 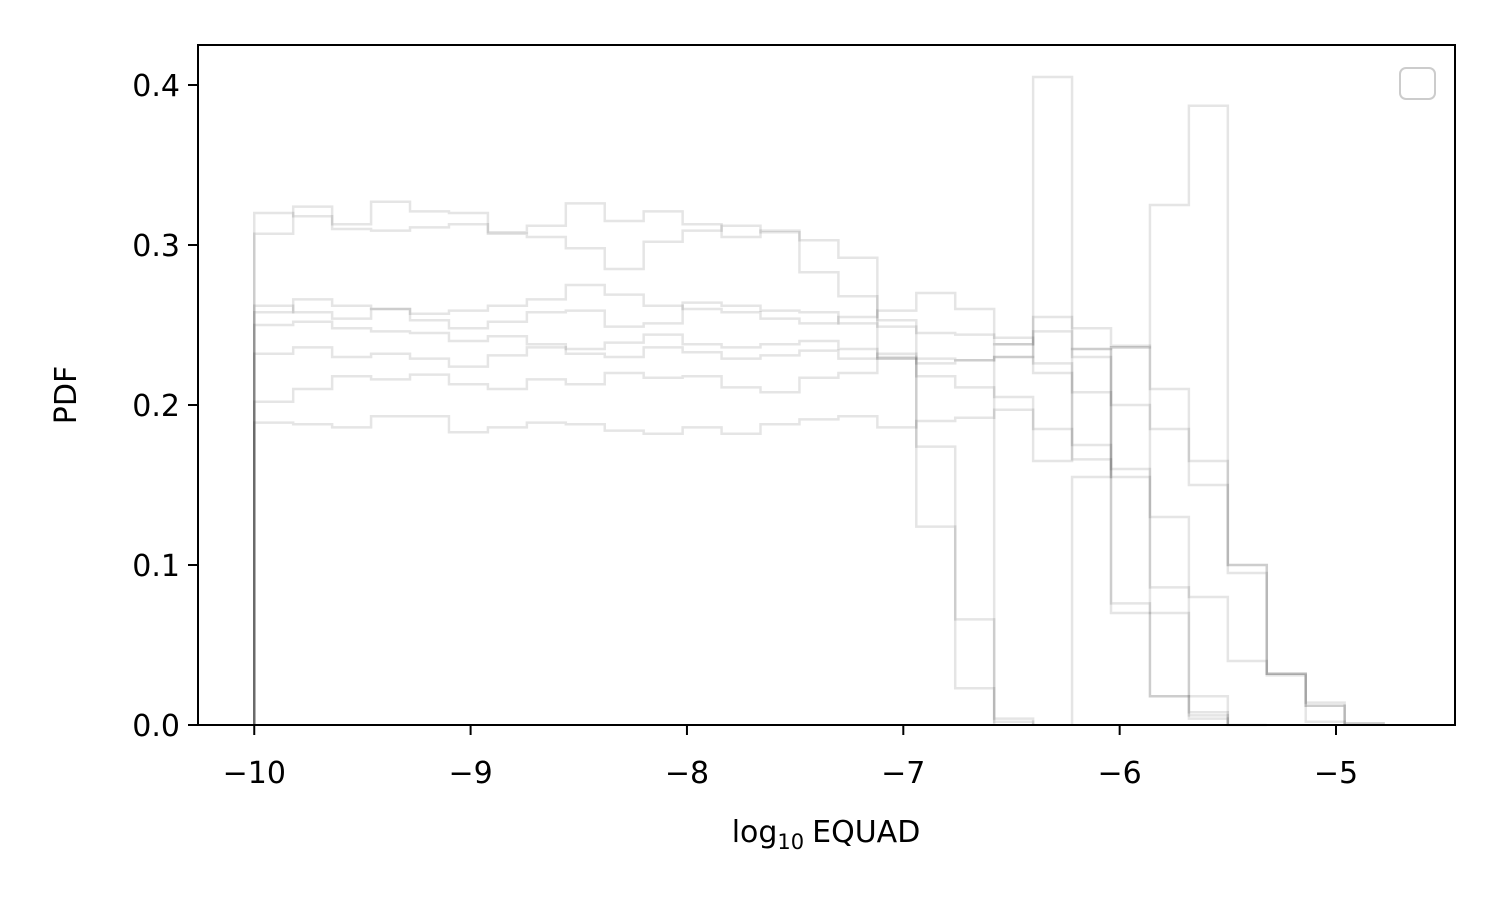 I want to click on x-tick-label: −5, so click(x=1336, y=773).